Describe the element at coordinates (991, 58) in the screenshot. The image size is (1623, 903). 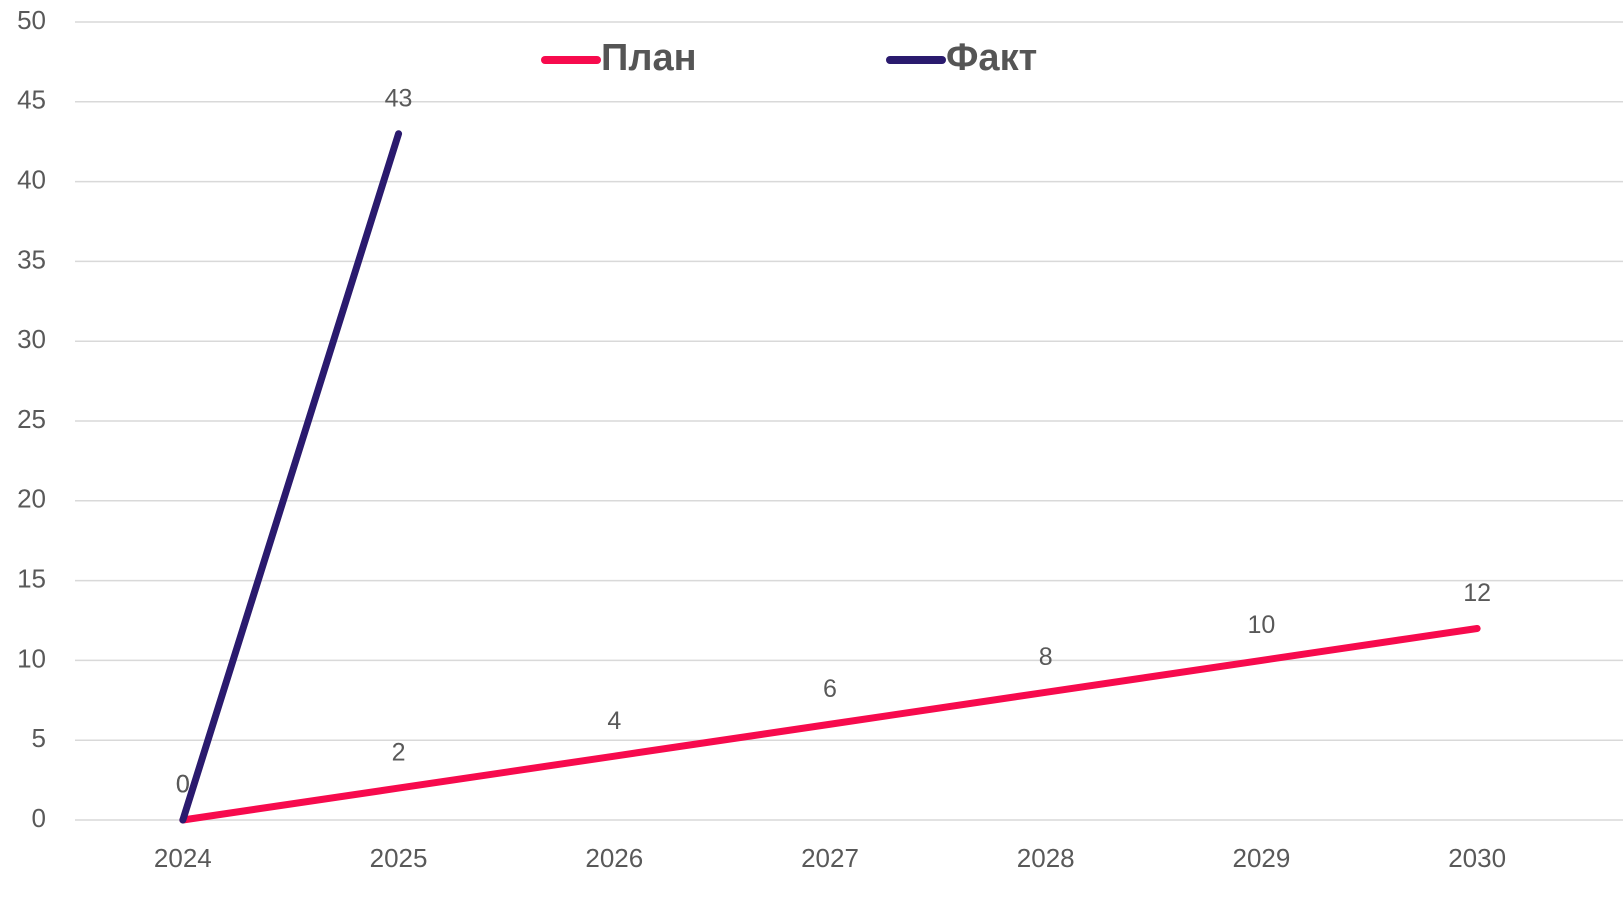
I see `legend-label: Факт` at that location.